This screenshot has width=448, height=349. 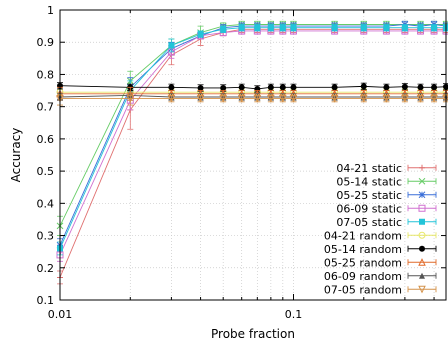 I want to click on legend-entry: 05-25 static, so click(x=386, y=195).